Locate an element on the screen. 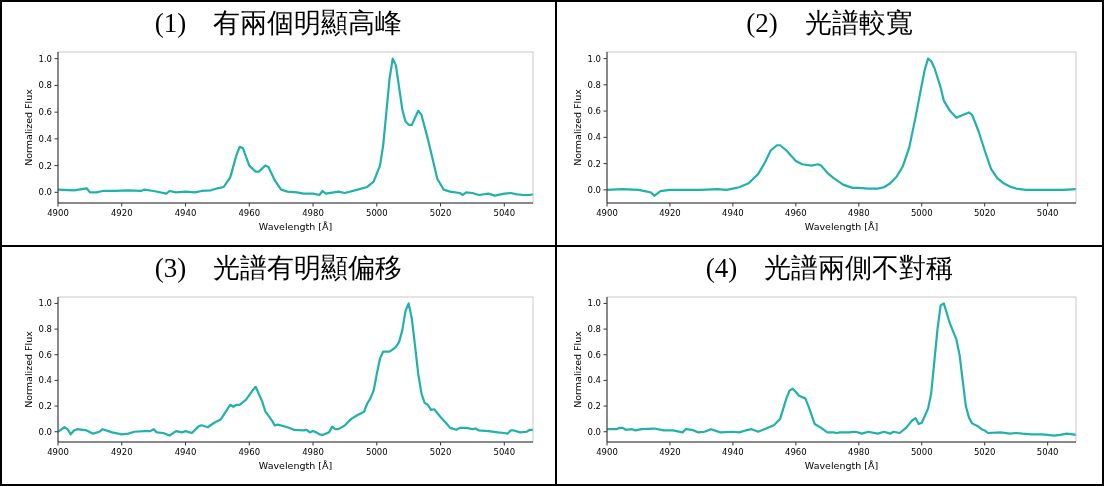 Image resolution: width=1104 pixels, height=486 pixels. chart-title: (1) 有兩個明顯高峰 is located at coordinates (278, 23).